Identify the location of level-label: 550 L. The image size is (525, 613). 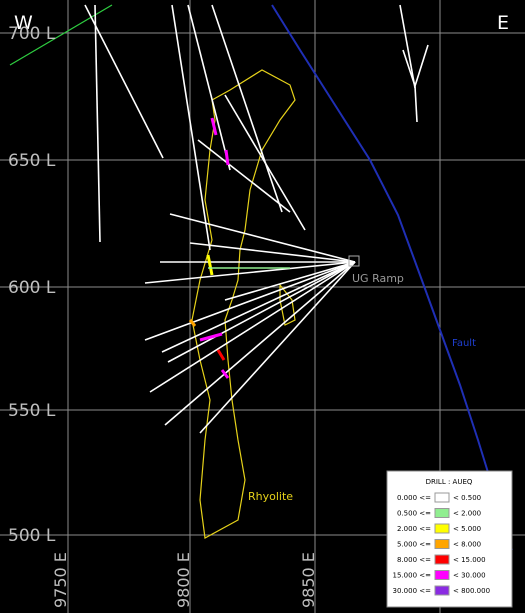
(32, 411).